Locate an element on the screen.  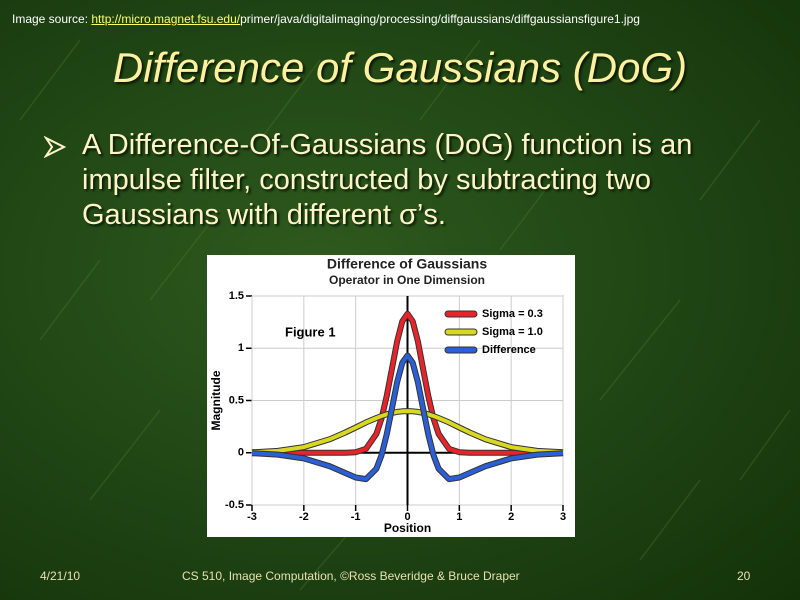
legend-label: Sigma = 1.0 is located at coordinates (512, 332).